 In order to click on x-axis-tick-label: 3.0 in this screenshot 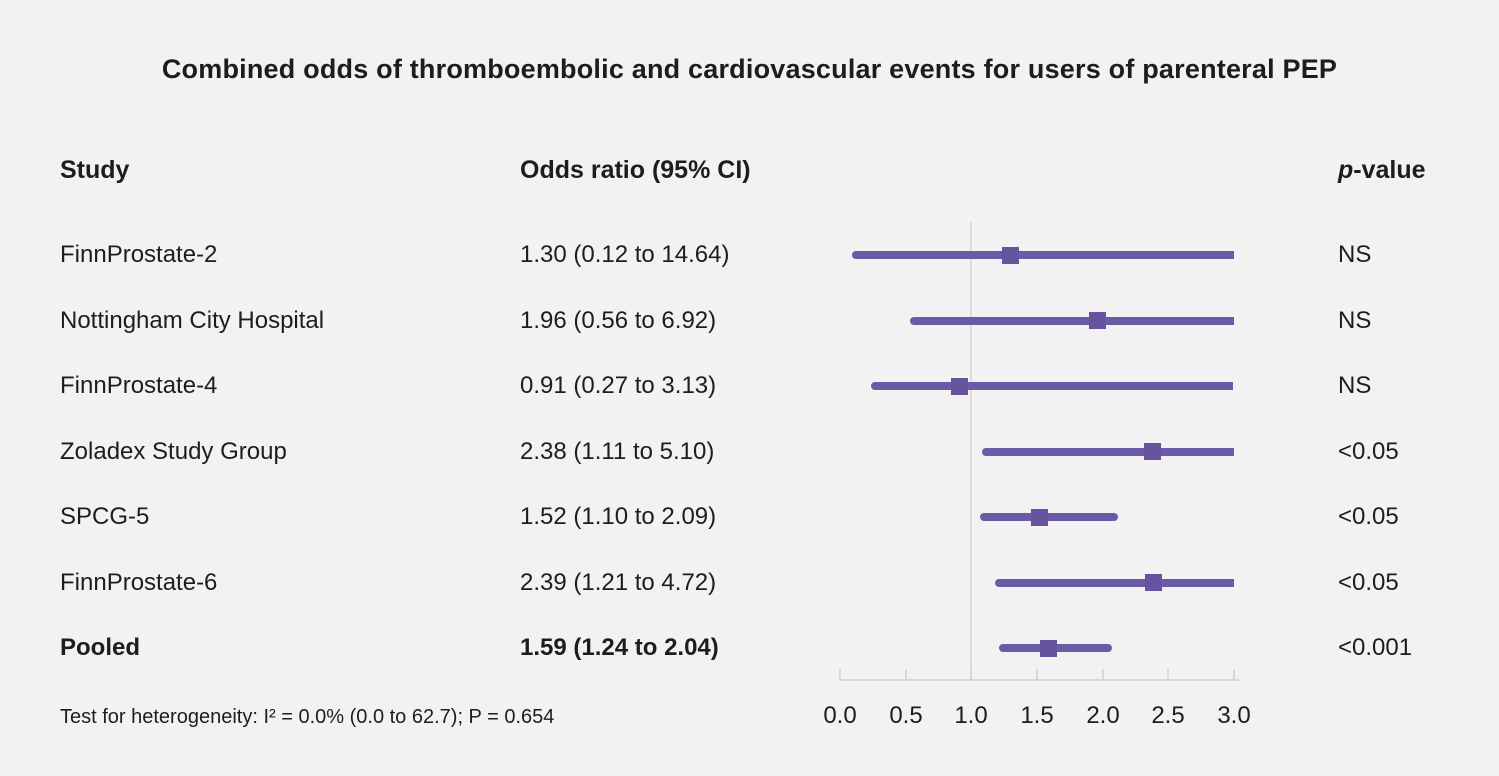, I will do `click(1234, 715)`.